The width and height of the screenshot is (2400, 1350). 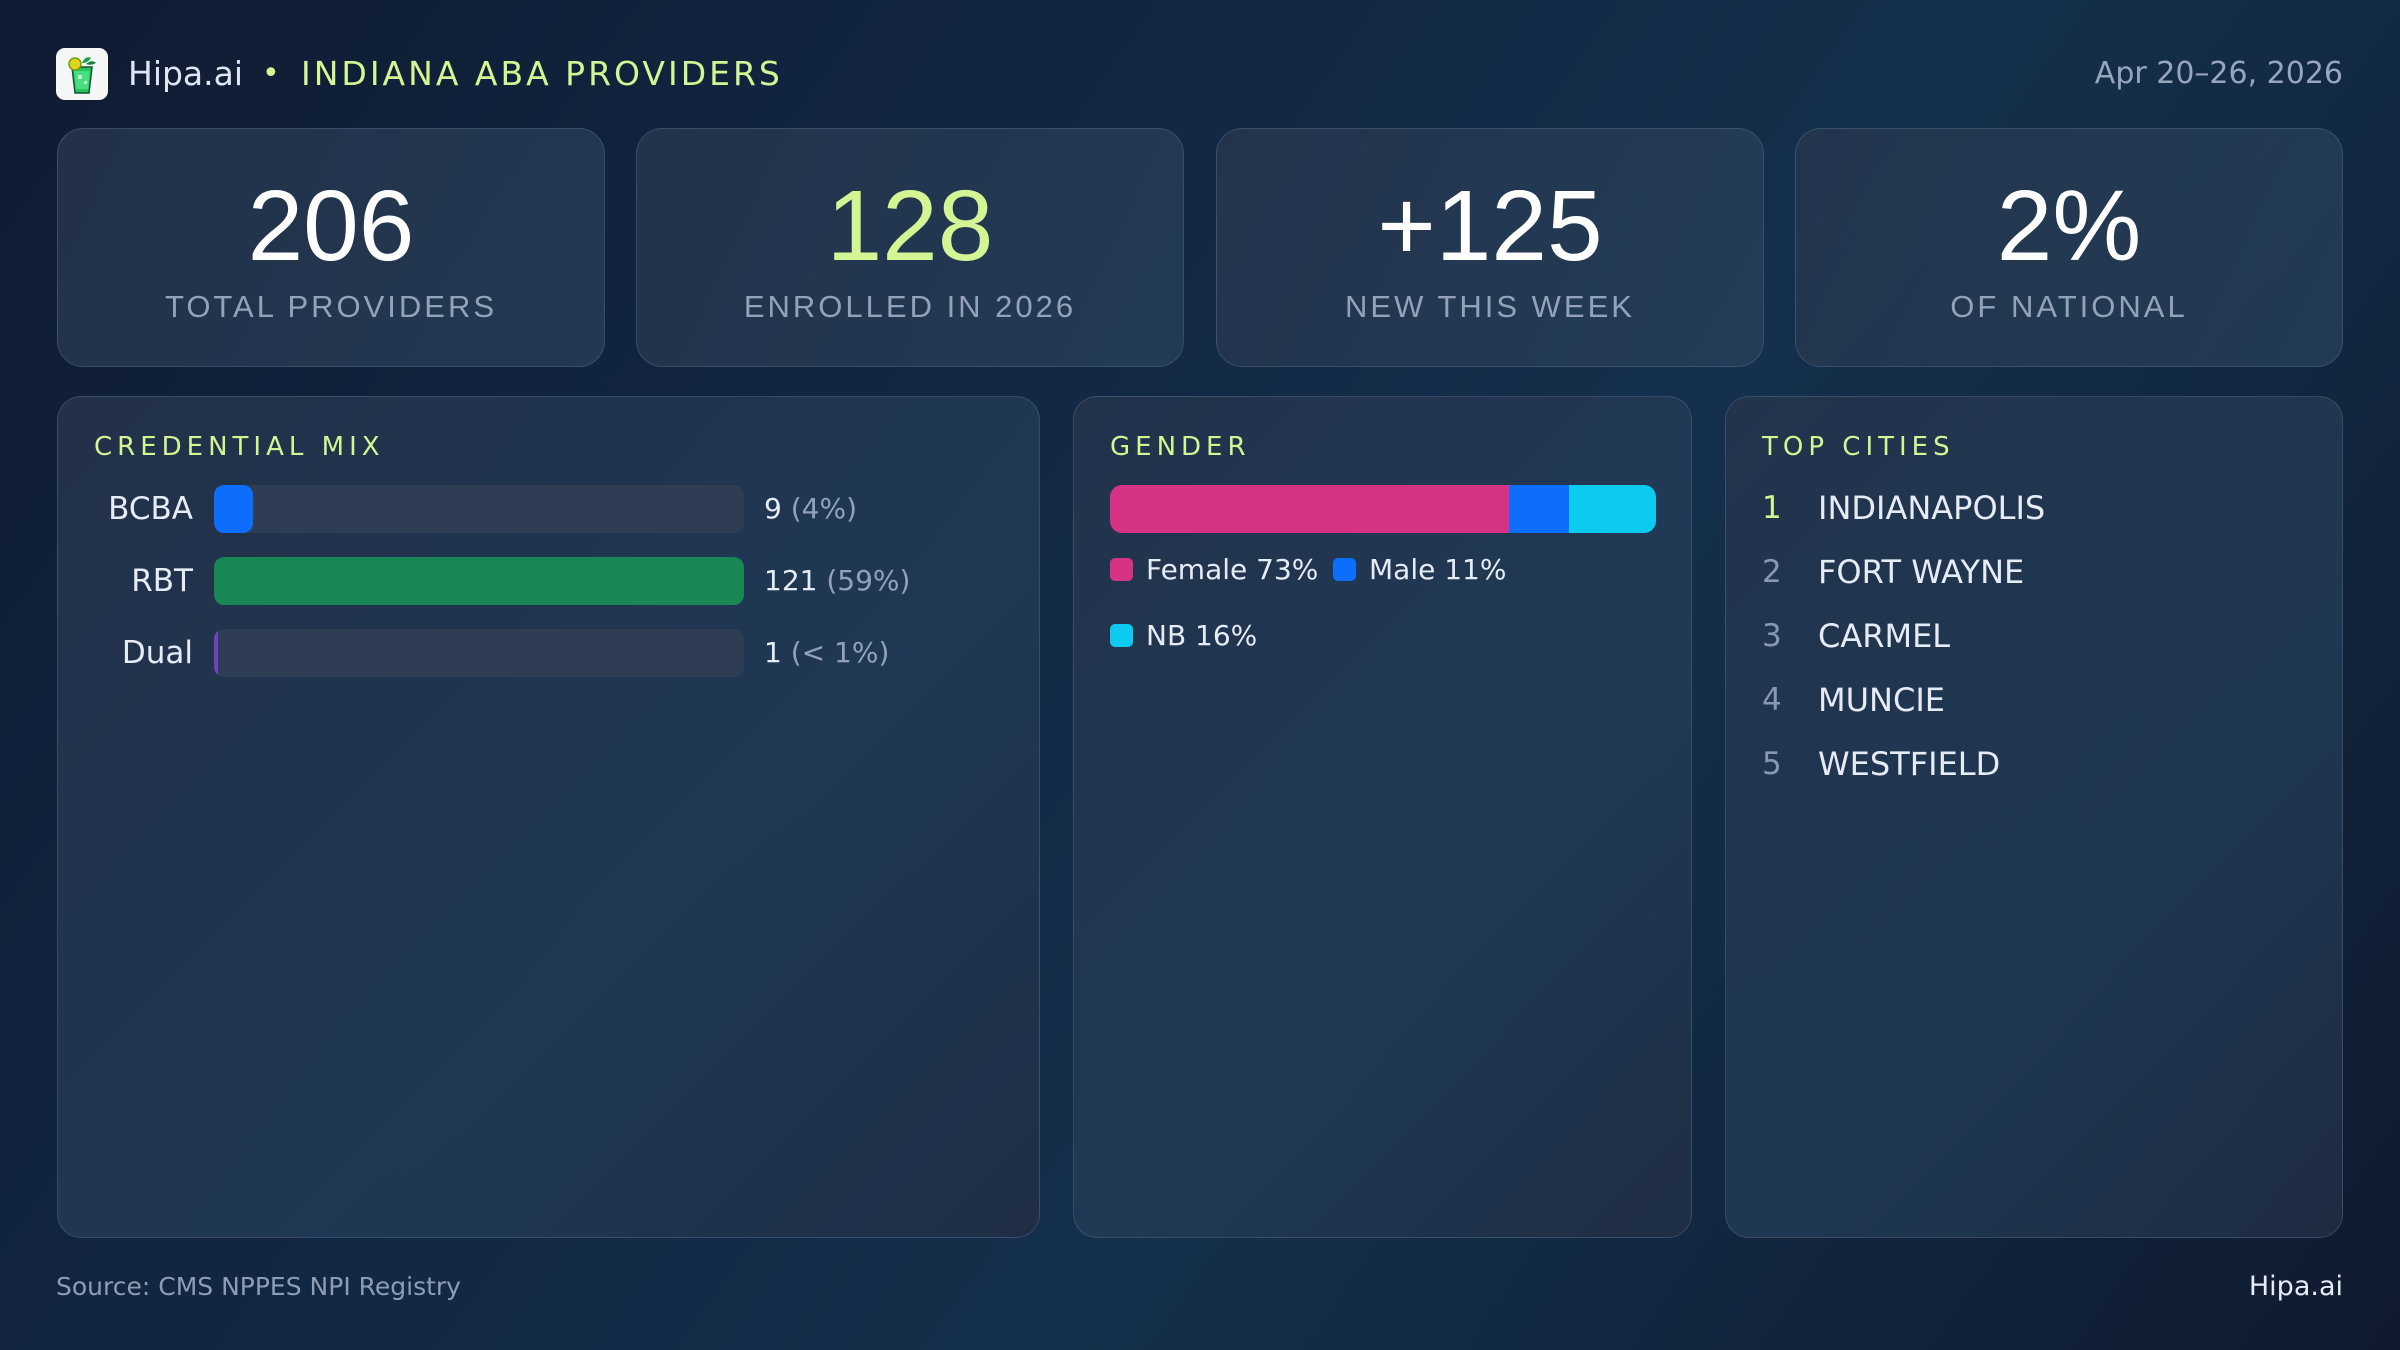 I want to click on credential-value: 121 (59%), so click(x=837, y=581).